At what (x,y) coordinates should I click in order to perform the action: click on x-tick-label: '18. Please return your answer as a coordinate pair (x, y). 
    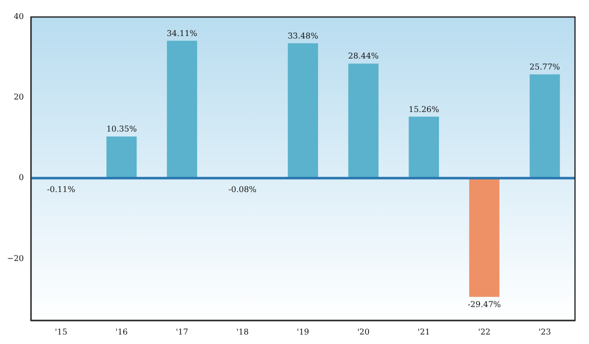
    Looking at the image, I should click on (242, 331).